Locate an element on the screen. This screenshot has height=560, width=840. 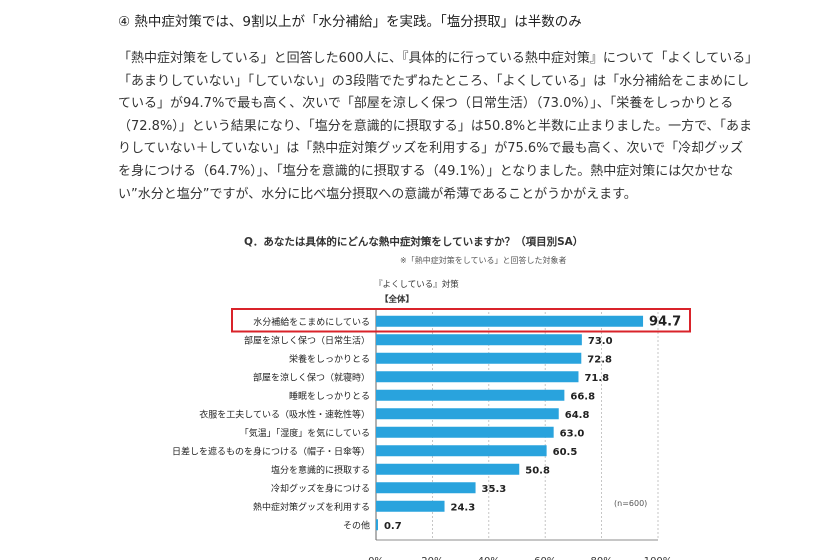
value-label: 35.3 is located at coordinates (494, 489).